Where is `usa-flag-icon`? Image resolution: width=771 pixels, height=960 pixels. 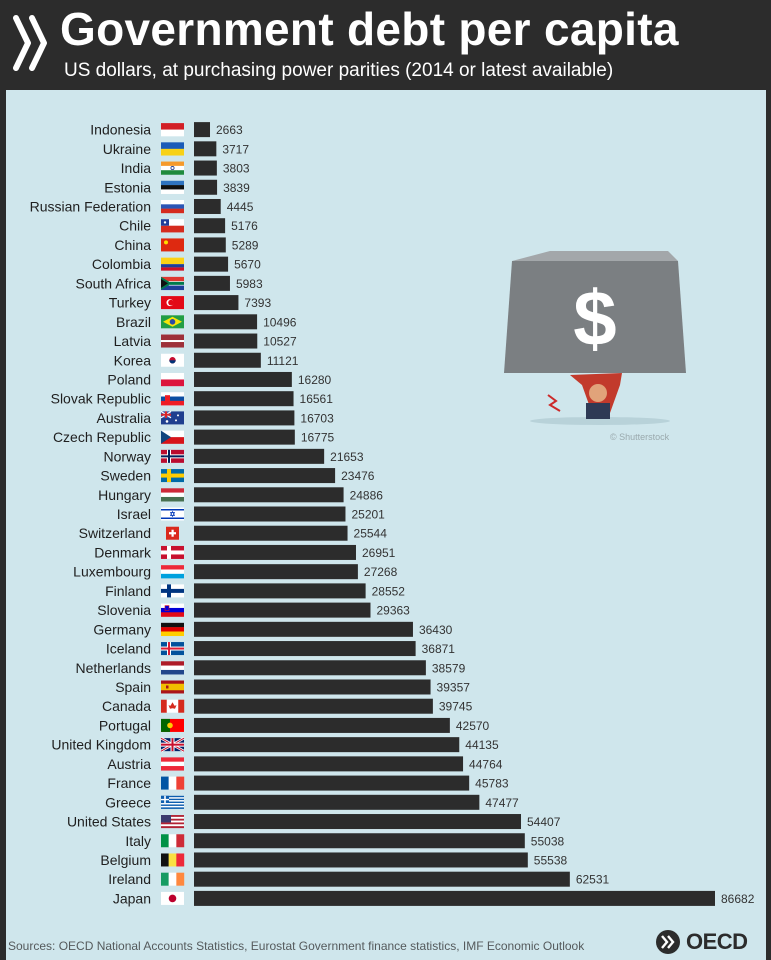
usa-flag-icon is located at coordinates (172, 822).